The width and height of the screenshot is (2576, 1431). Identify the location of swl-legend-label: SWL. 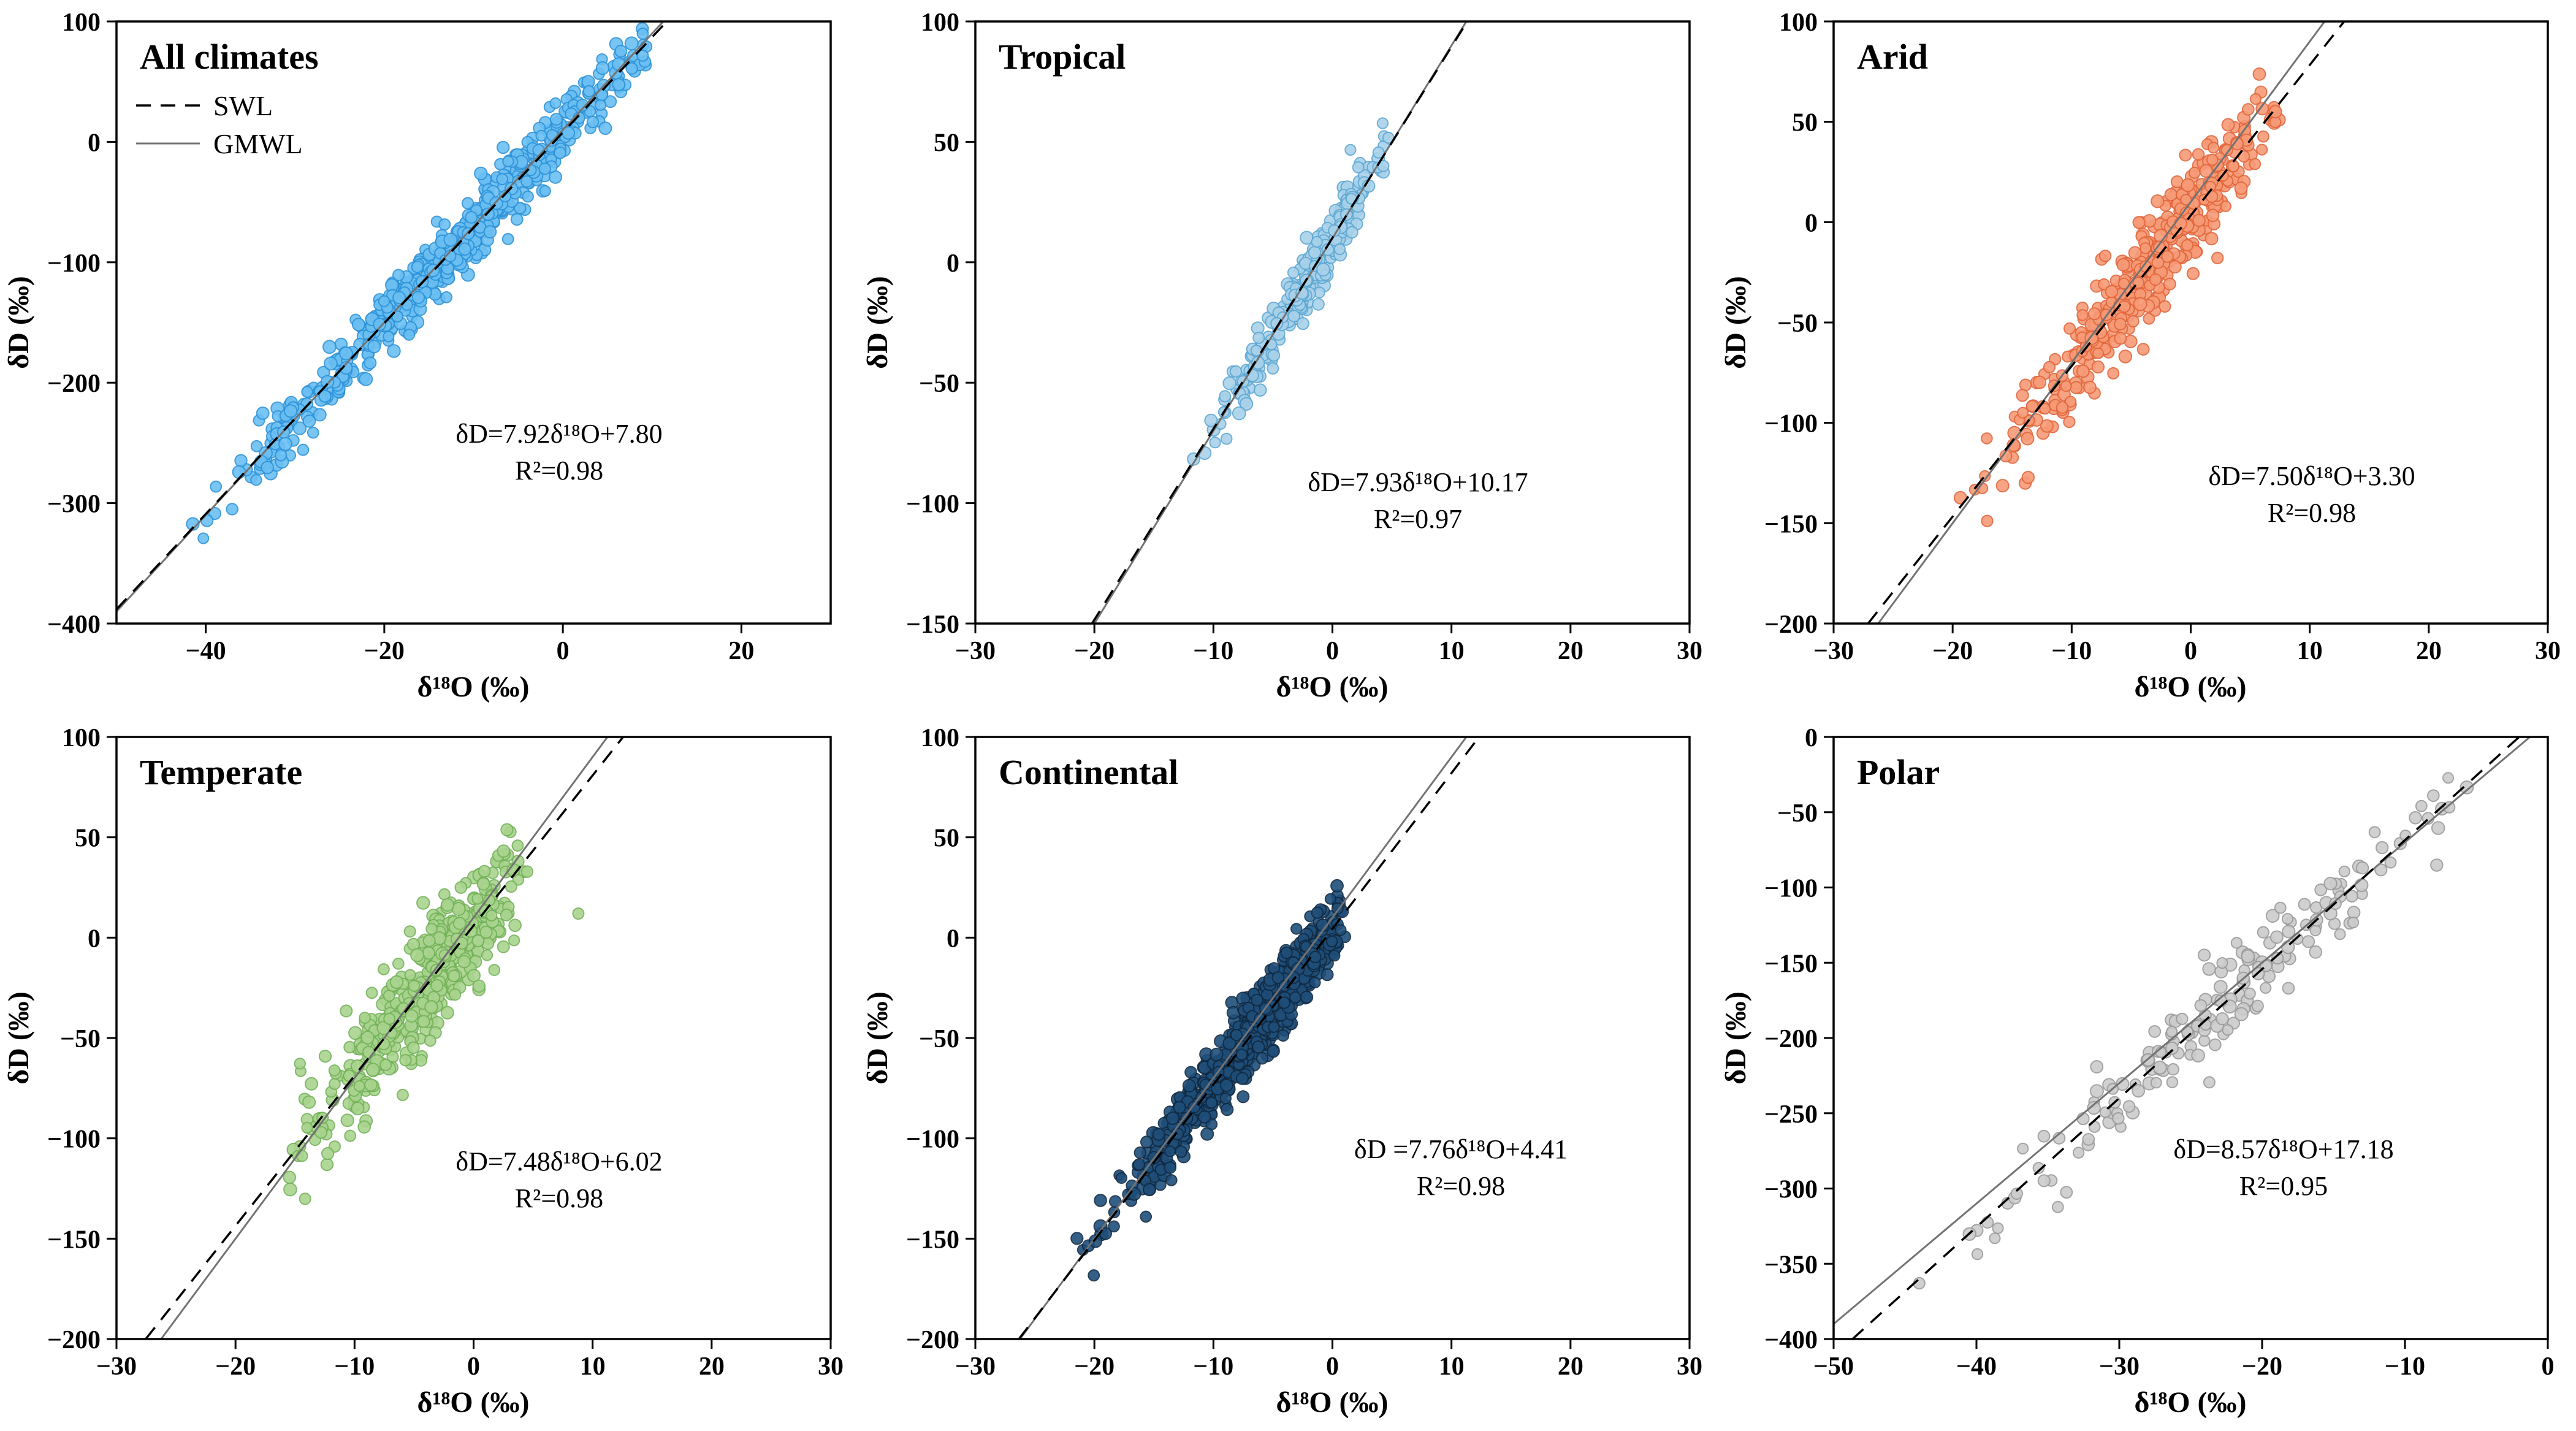
(243, 105).